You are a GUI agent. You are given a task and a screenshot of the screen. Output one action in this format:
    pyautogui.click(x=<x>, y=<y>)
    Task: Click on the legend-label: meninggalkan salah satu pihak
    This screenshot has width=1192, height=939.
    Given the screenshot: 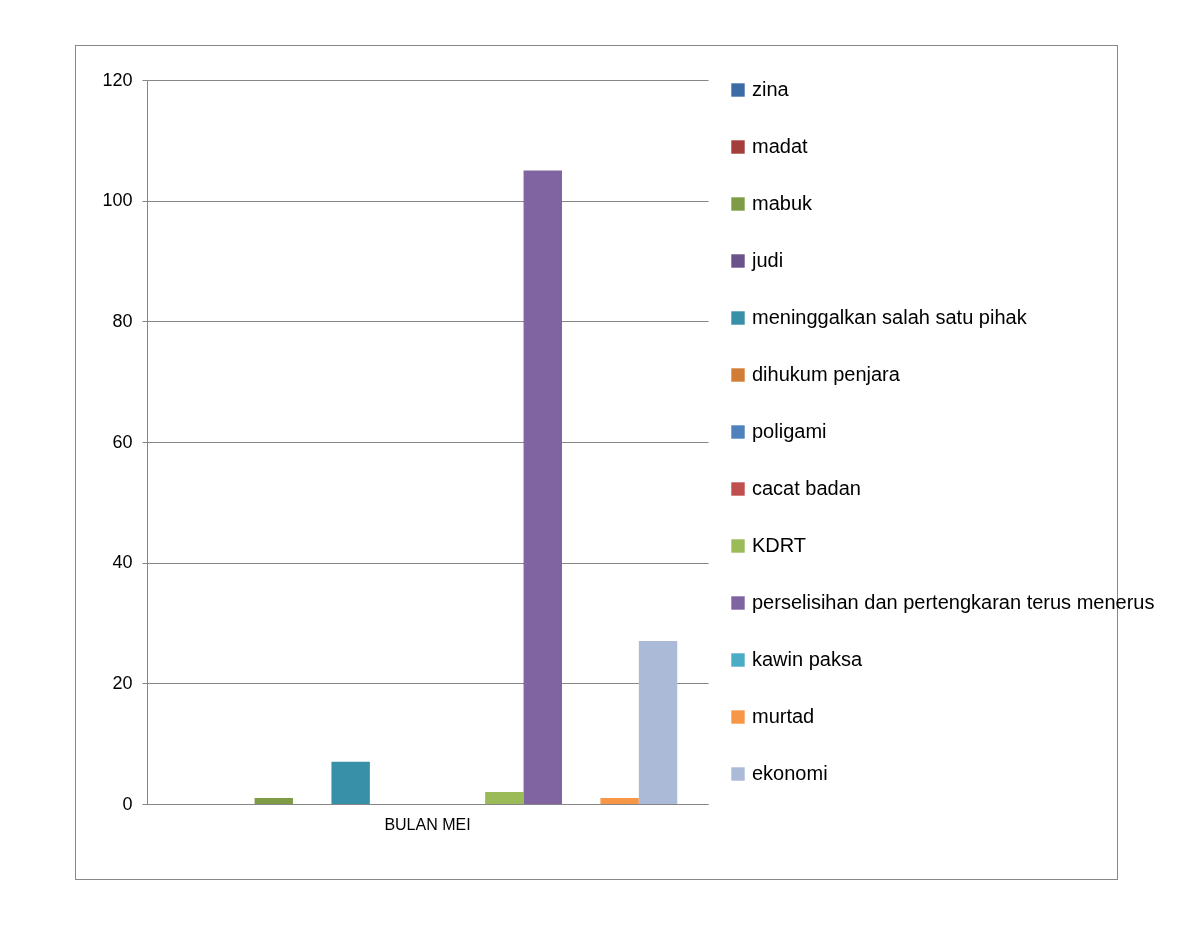 What is the action you would take?
    pyautogui.click(x=890, y=317)
    